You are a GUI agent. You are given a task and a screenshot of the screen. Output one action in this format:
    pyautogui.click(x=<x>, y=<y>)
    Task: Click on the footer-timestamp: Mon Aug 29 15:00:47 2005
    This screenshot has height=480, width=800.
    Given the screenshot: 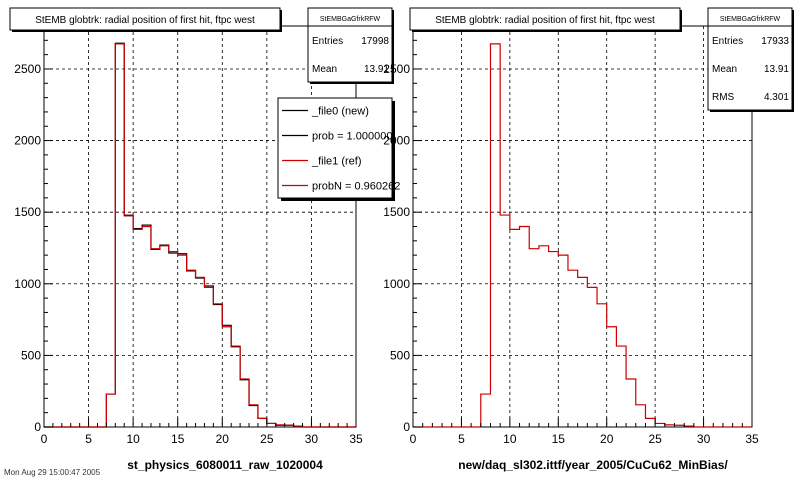 What is the action you would take?
    pyautogui.click(x=52, y=472)
    